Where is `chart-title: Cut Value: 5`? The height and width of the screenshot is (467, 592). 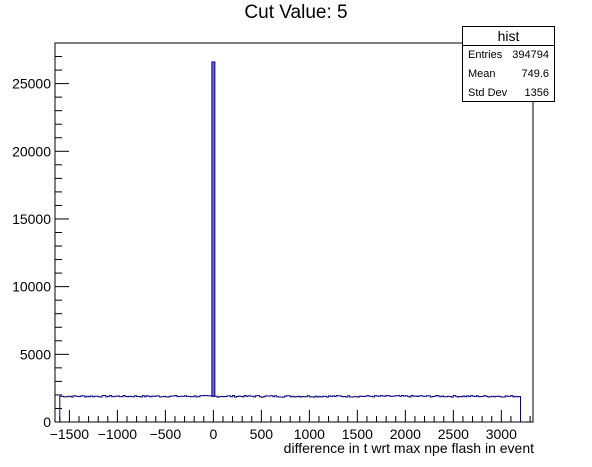
chart-title: Cut Value: 5 is located at coordinates (296, 12).